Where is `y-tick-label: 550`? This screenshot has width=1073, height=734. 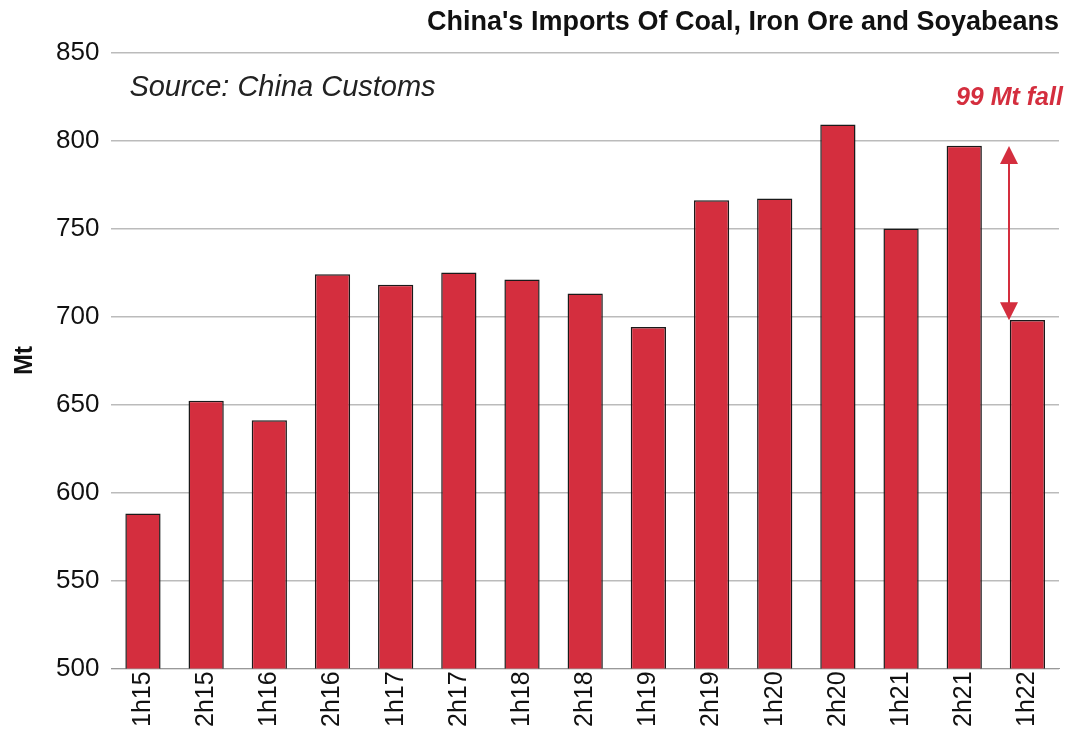
y-tick-label: 550 is located at coordinates (77, 578).